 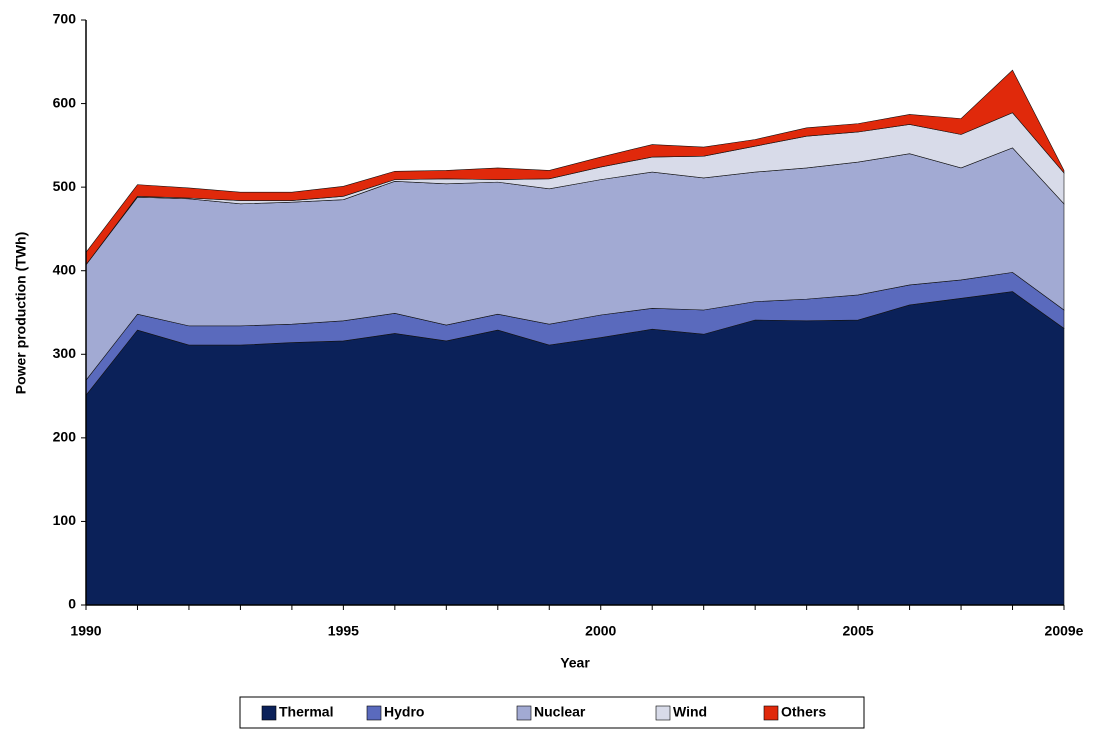 I want to click on legend-label: Nuclear, so click(x=560, y=712).